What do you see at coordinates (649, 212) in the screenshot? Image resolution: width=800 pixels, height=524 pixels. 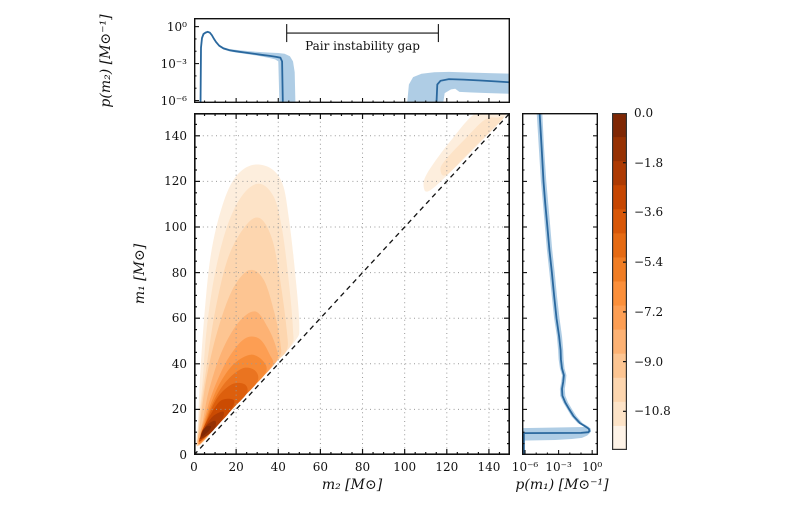 I see `tick-label: −3.6` at bounding box center [649, 212].